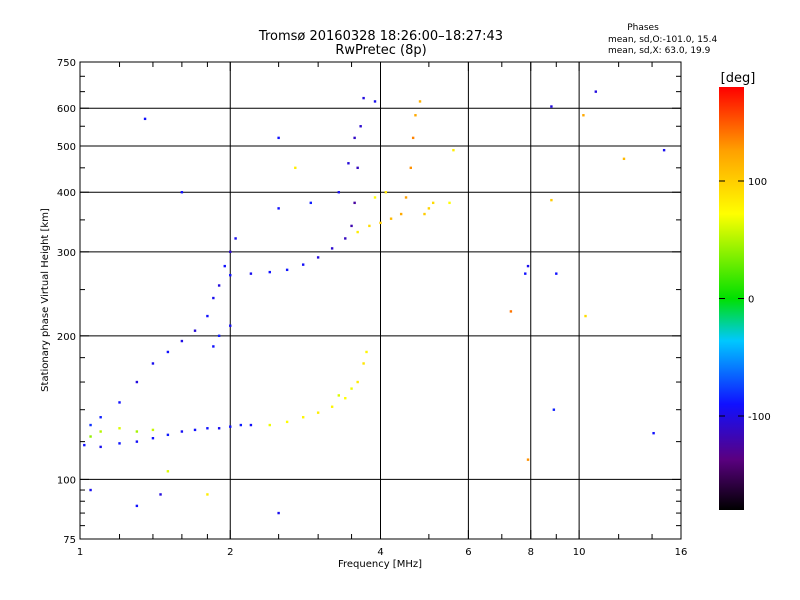 The image size is (800, 600). Describe the element at coordinates (80, 552) in the screenshot. I see `x-tick-label: 1` at that location.